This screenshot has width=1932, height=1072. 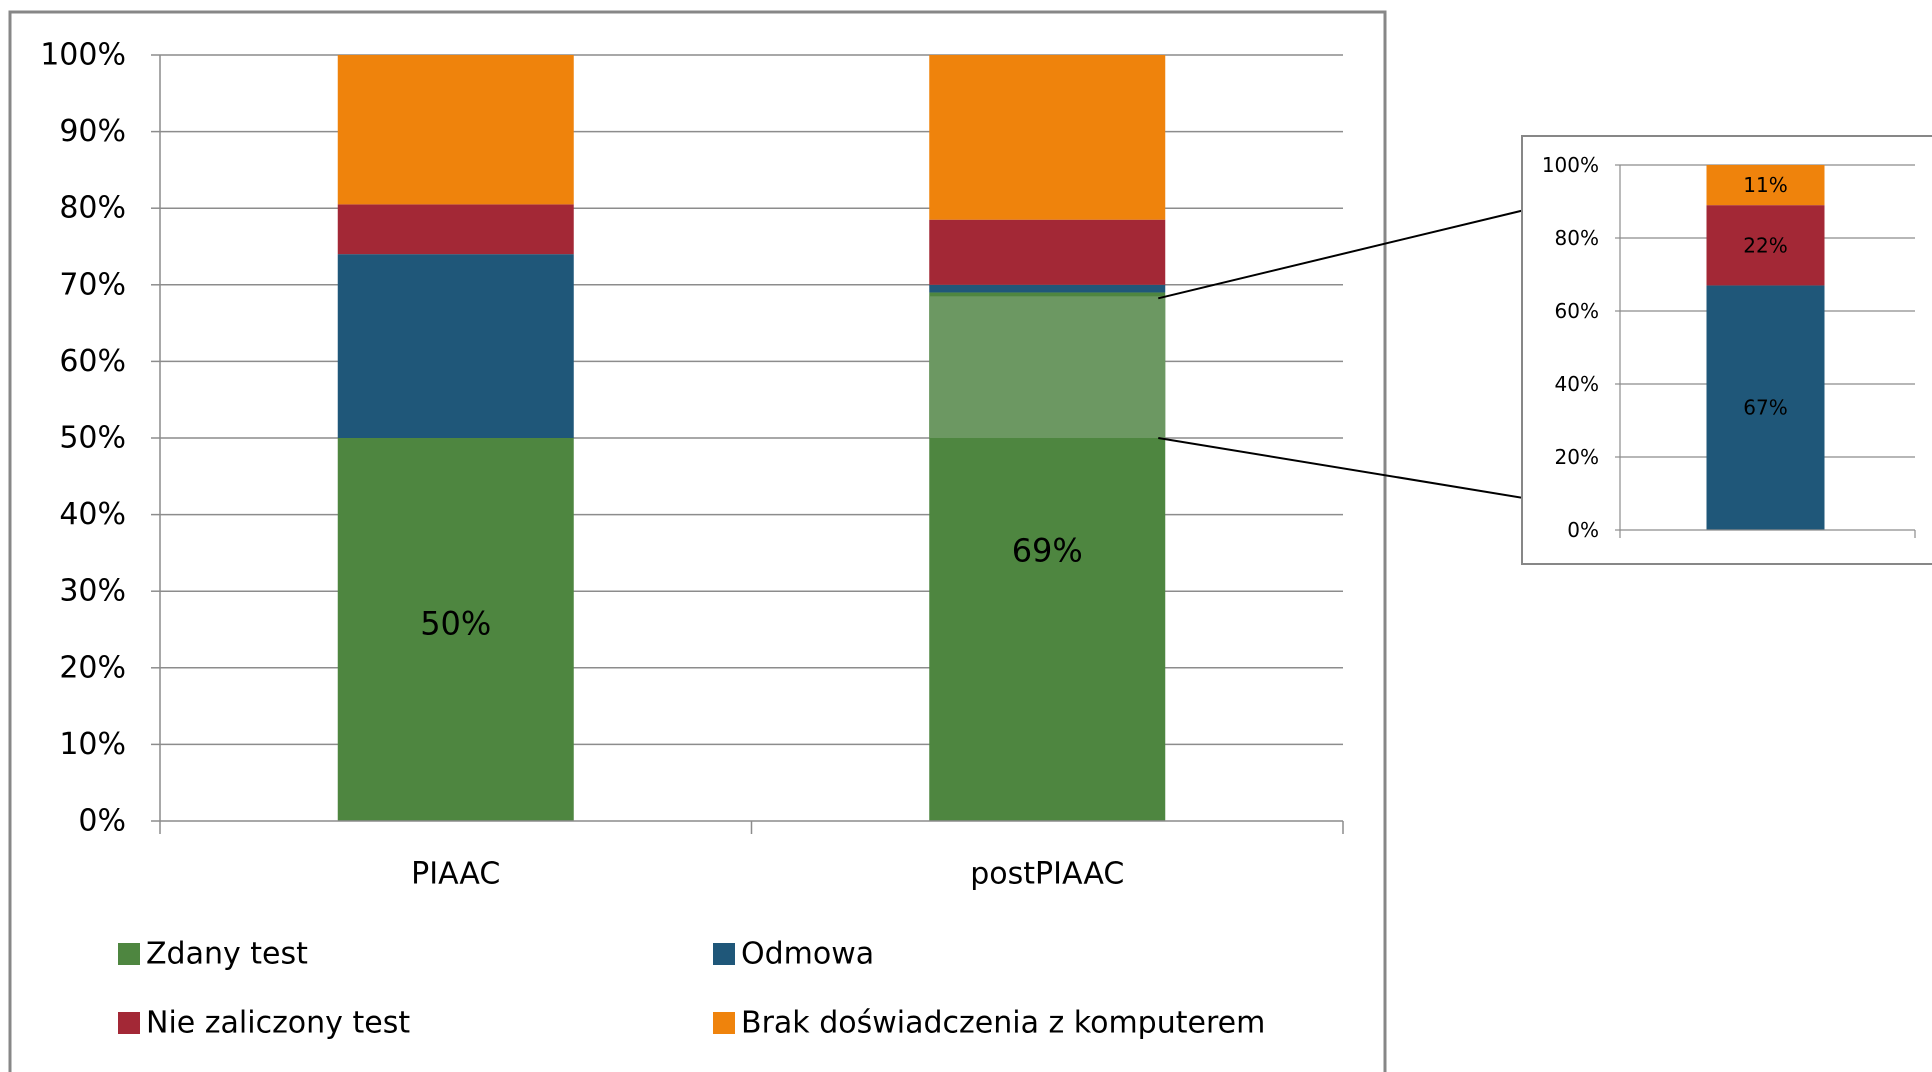 I want to click on inset-y-tick-label: 80%, so click(x=1577, y=238).